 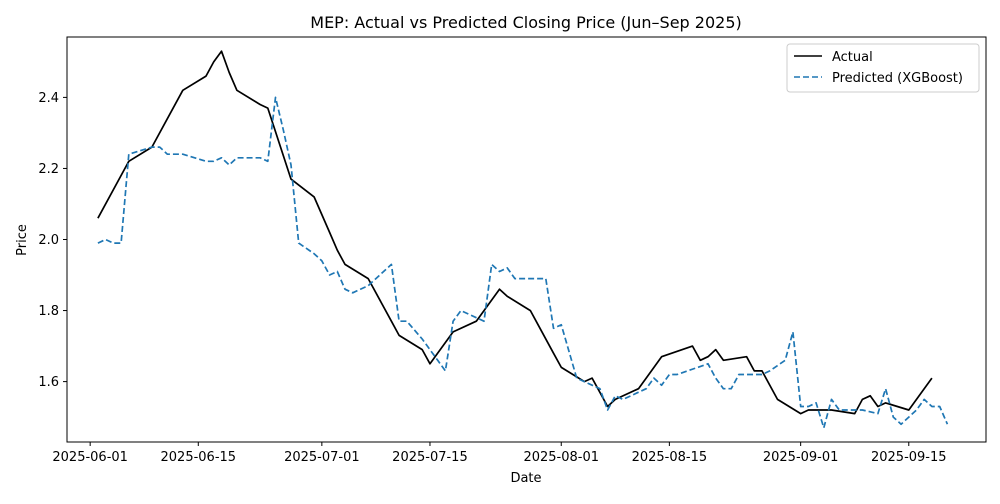 I want to click on legend-box, so click(x=883, y=68).